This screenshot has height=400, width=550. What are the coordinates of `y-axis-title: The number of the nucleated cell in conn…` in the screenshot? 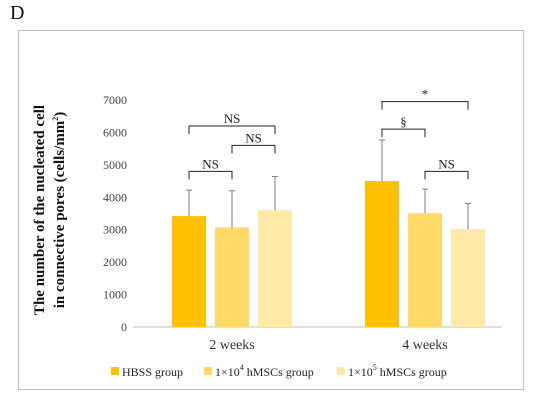 It's located at (50, 210).